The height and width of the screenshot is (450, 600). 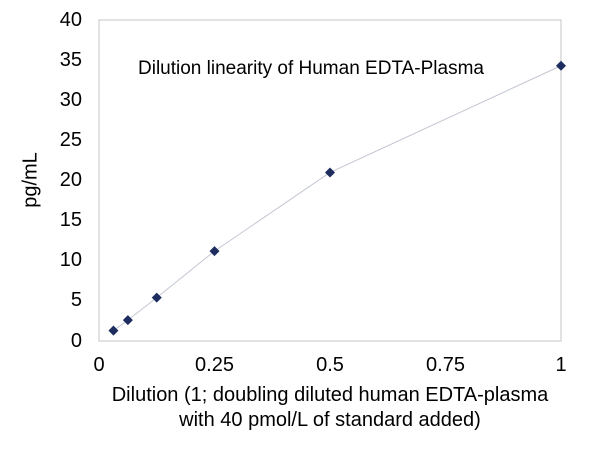 I want to click on y-tick-label: 10, so click(x=70, y=260).